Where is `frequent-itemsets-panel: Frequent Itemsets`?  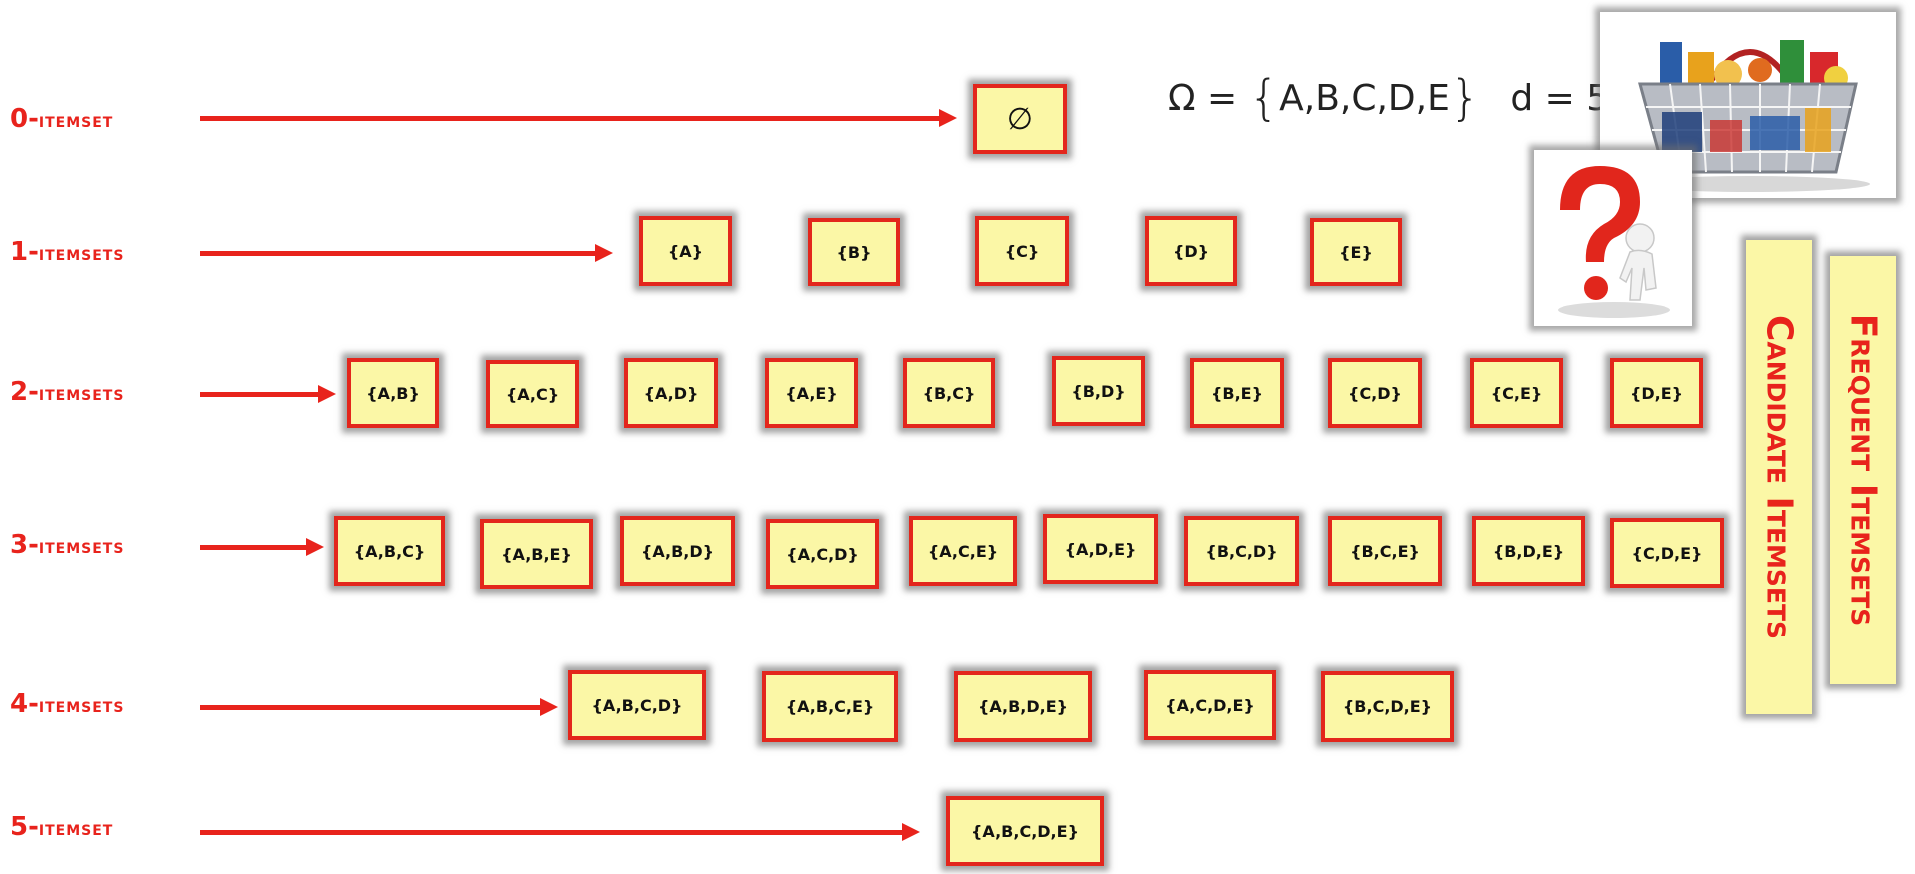
frequent-itemsets-panel: Frequent Itemsets is located at coordinates (1863, 470).